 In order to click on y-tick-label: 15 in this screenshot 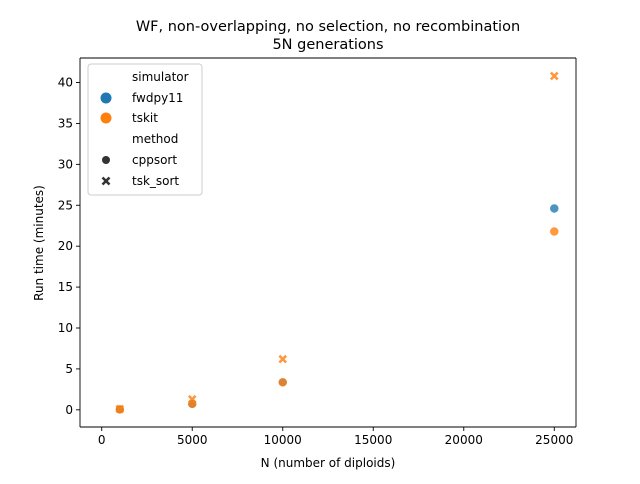, I will do `click(65, 287)`.